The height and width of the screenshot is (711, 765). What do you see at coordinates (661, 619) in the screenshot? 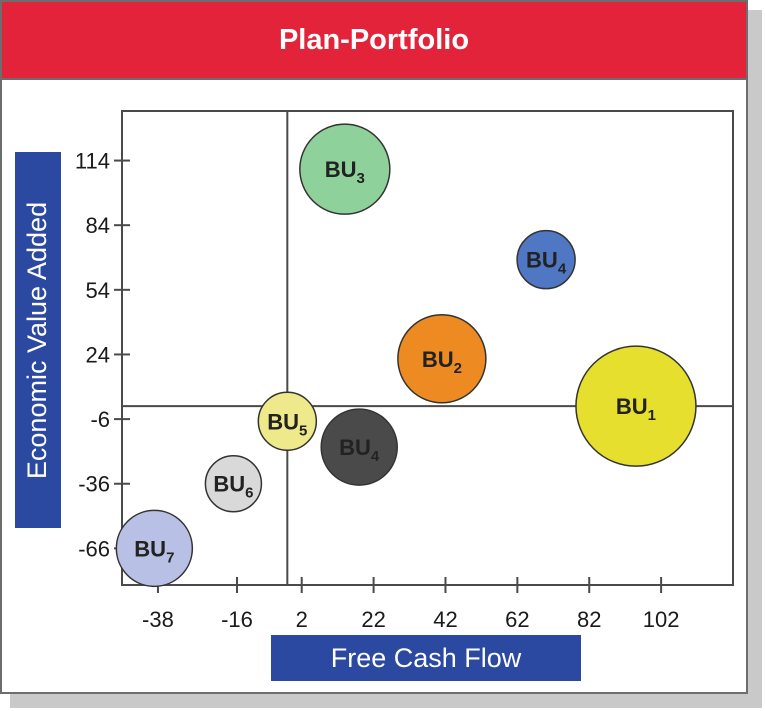
I see `x-tick-label: 102` at bounding box center [661, 619].